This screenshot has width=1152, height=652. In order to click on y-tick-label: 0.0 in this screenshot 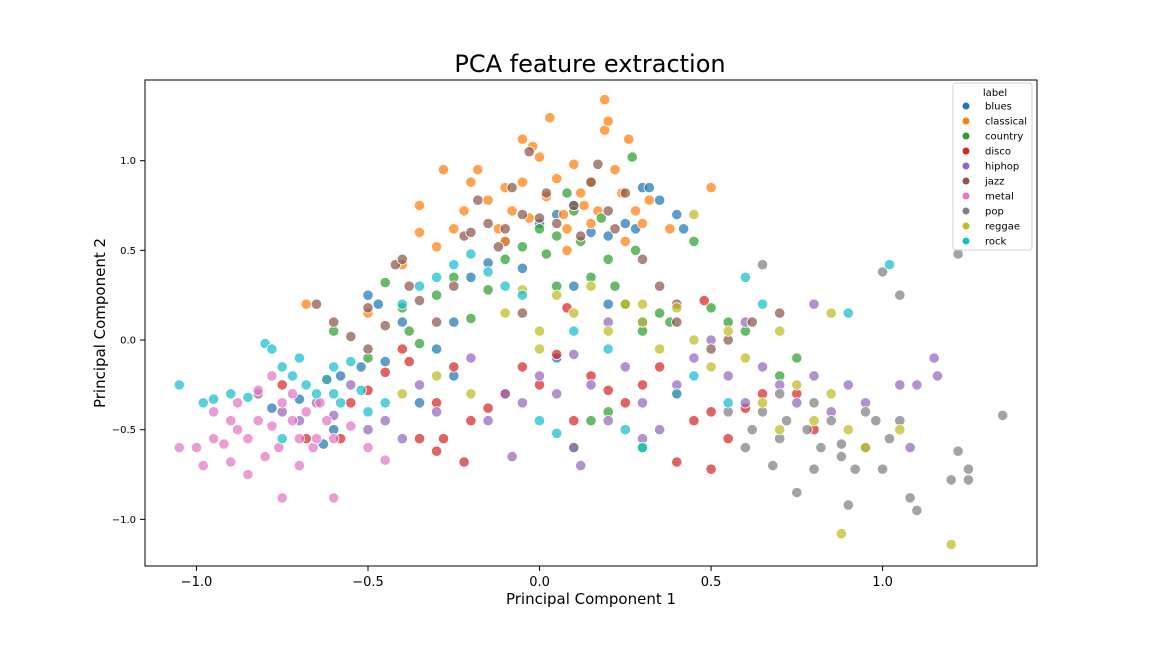, I will do `click(128, 341)`.